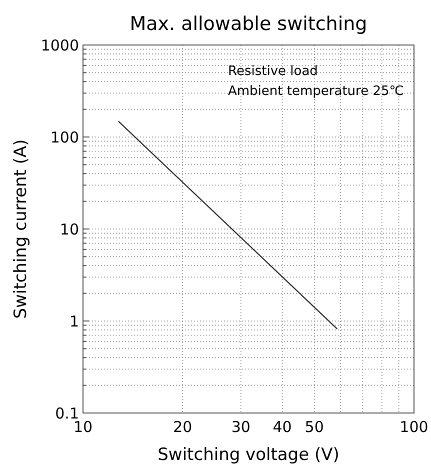  What do you see at coordinates (314, 427) in the screenshot?
I see `x-tick-label: 50` at bounding box center [314, 427].